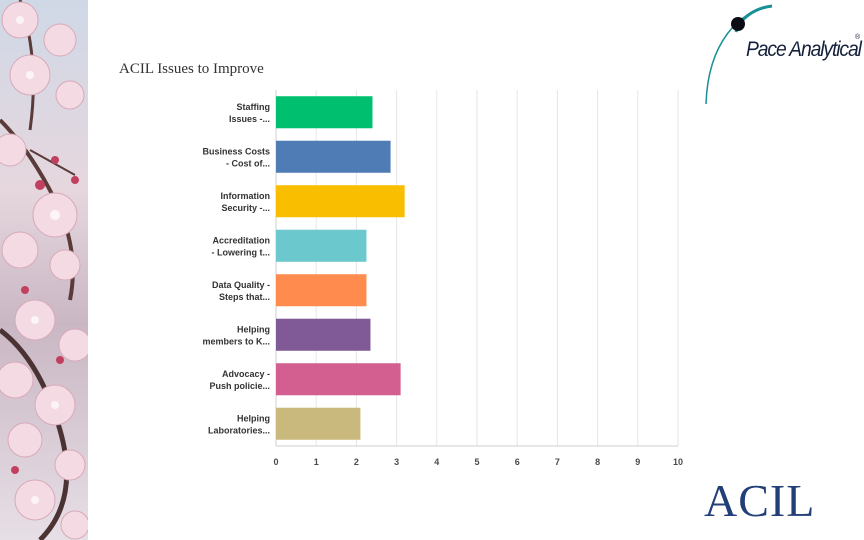 The image size is (864, 540). I want to click on x-tick-label: 8, so click(597, 462).